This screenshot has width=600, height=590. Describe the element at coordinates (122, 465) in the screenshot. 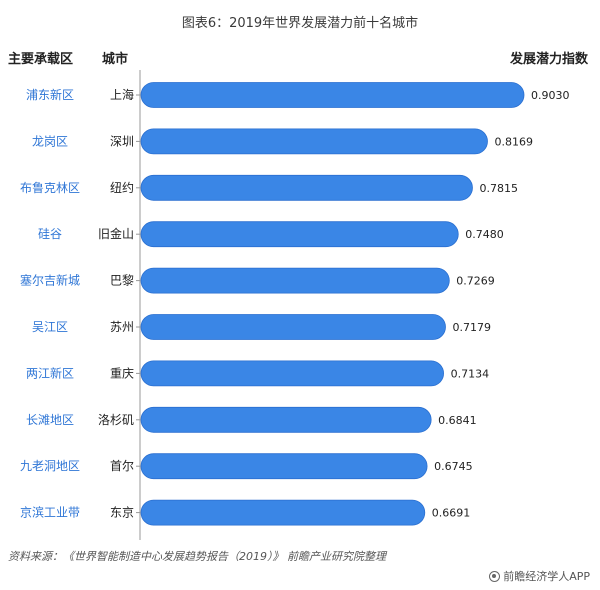

I see `city-tick-label: 首尔` at that location.